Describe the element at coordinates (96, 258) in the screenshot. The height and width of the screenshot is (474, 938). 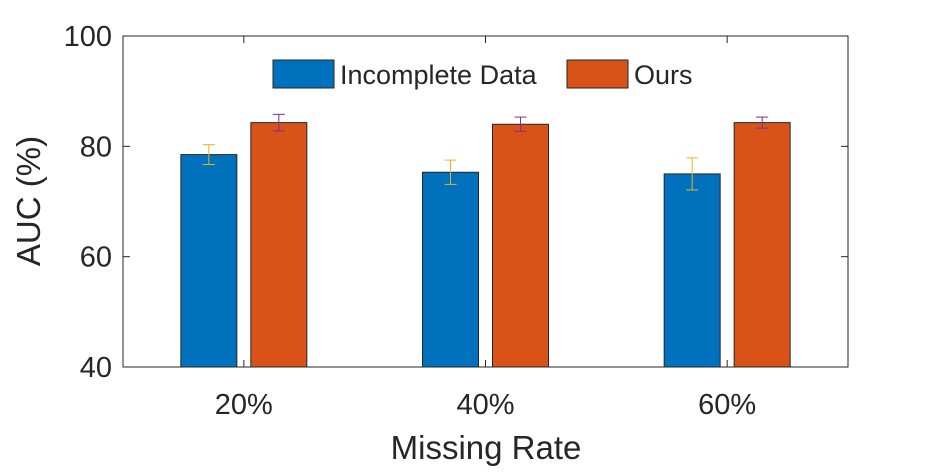
I see `y-tick-label: 60` at that location.